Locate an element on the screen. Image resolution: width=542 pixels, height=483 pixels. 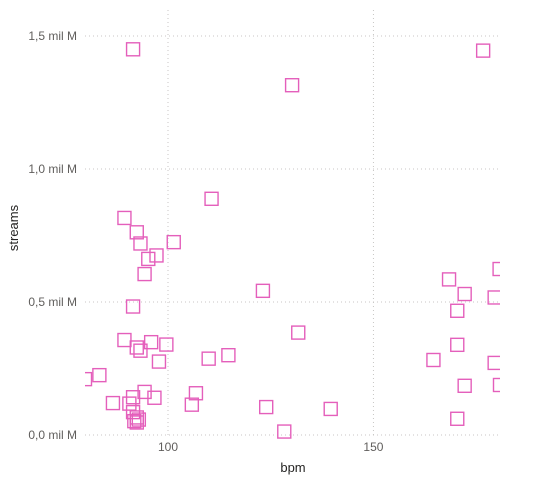
y-axis-title: streams is located at coordinates (13, 227).